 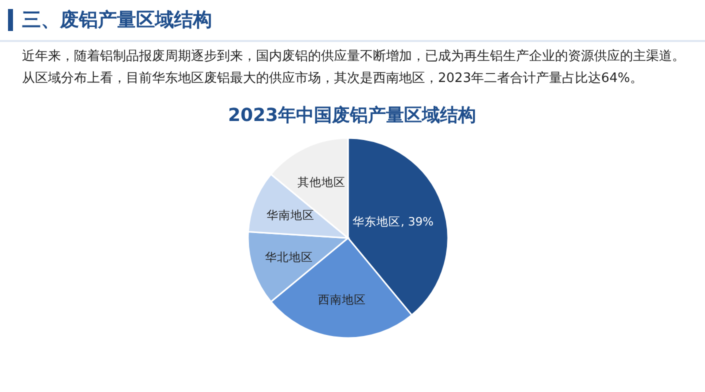 I want to click on text: 三、废铝产量区域结构, so click(x=117, y=20).